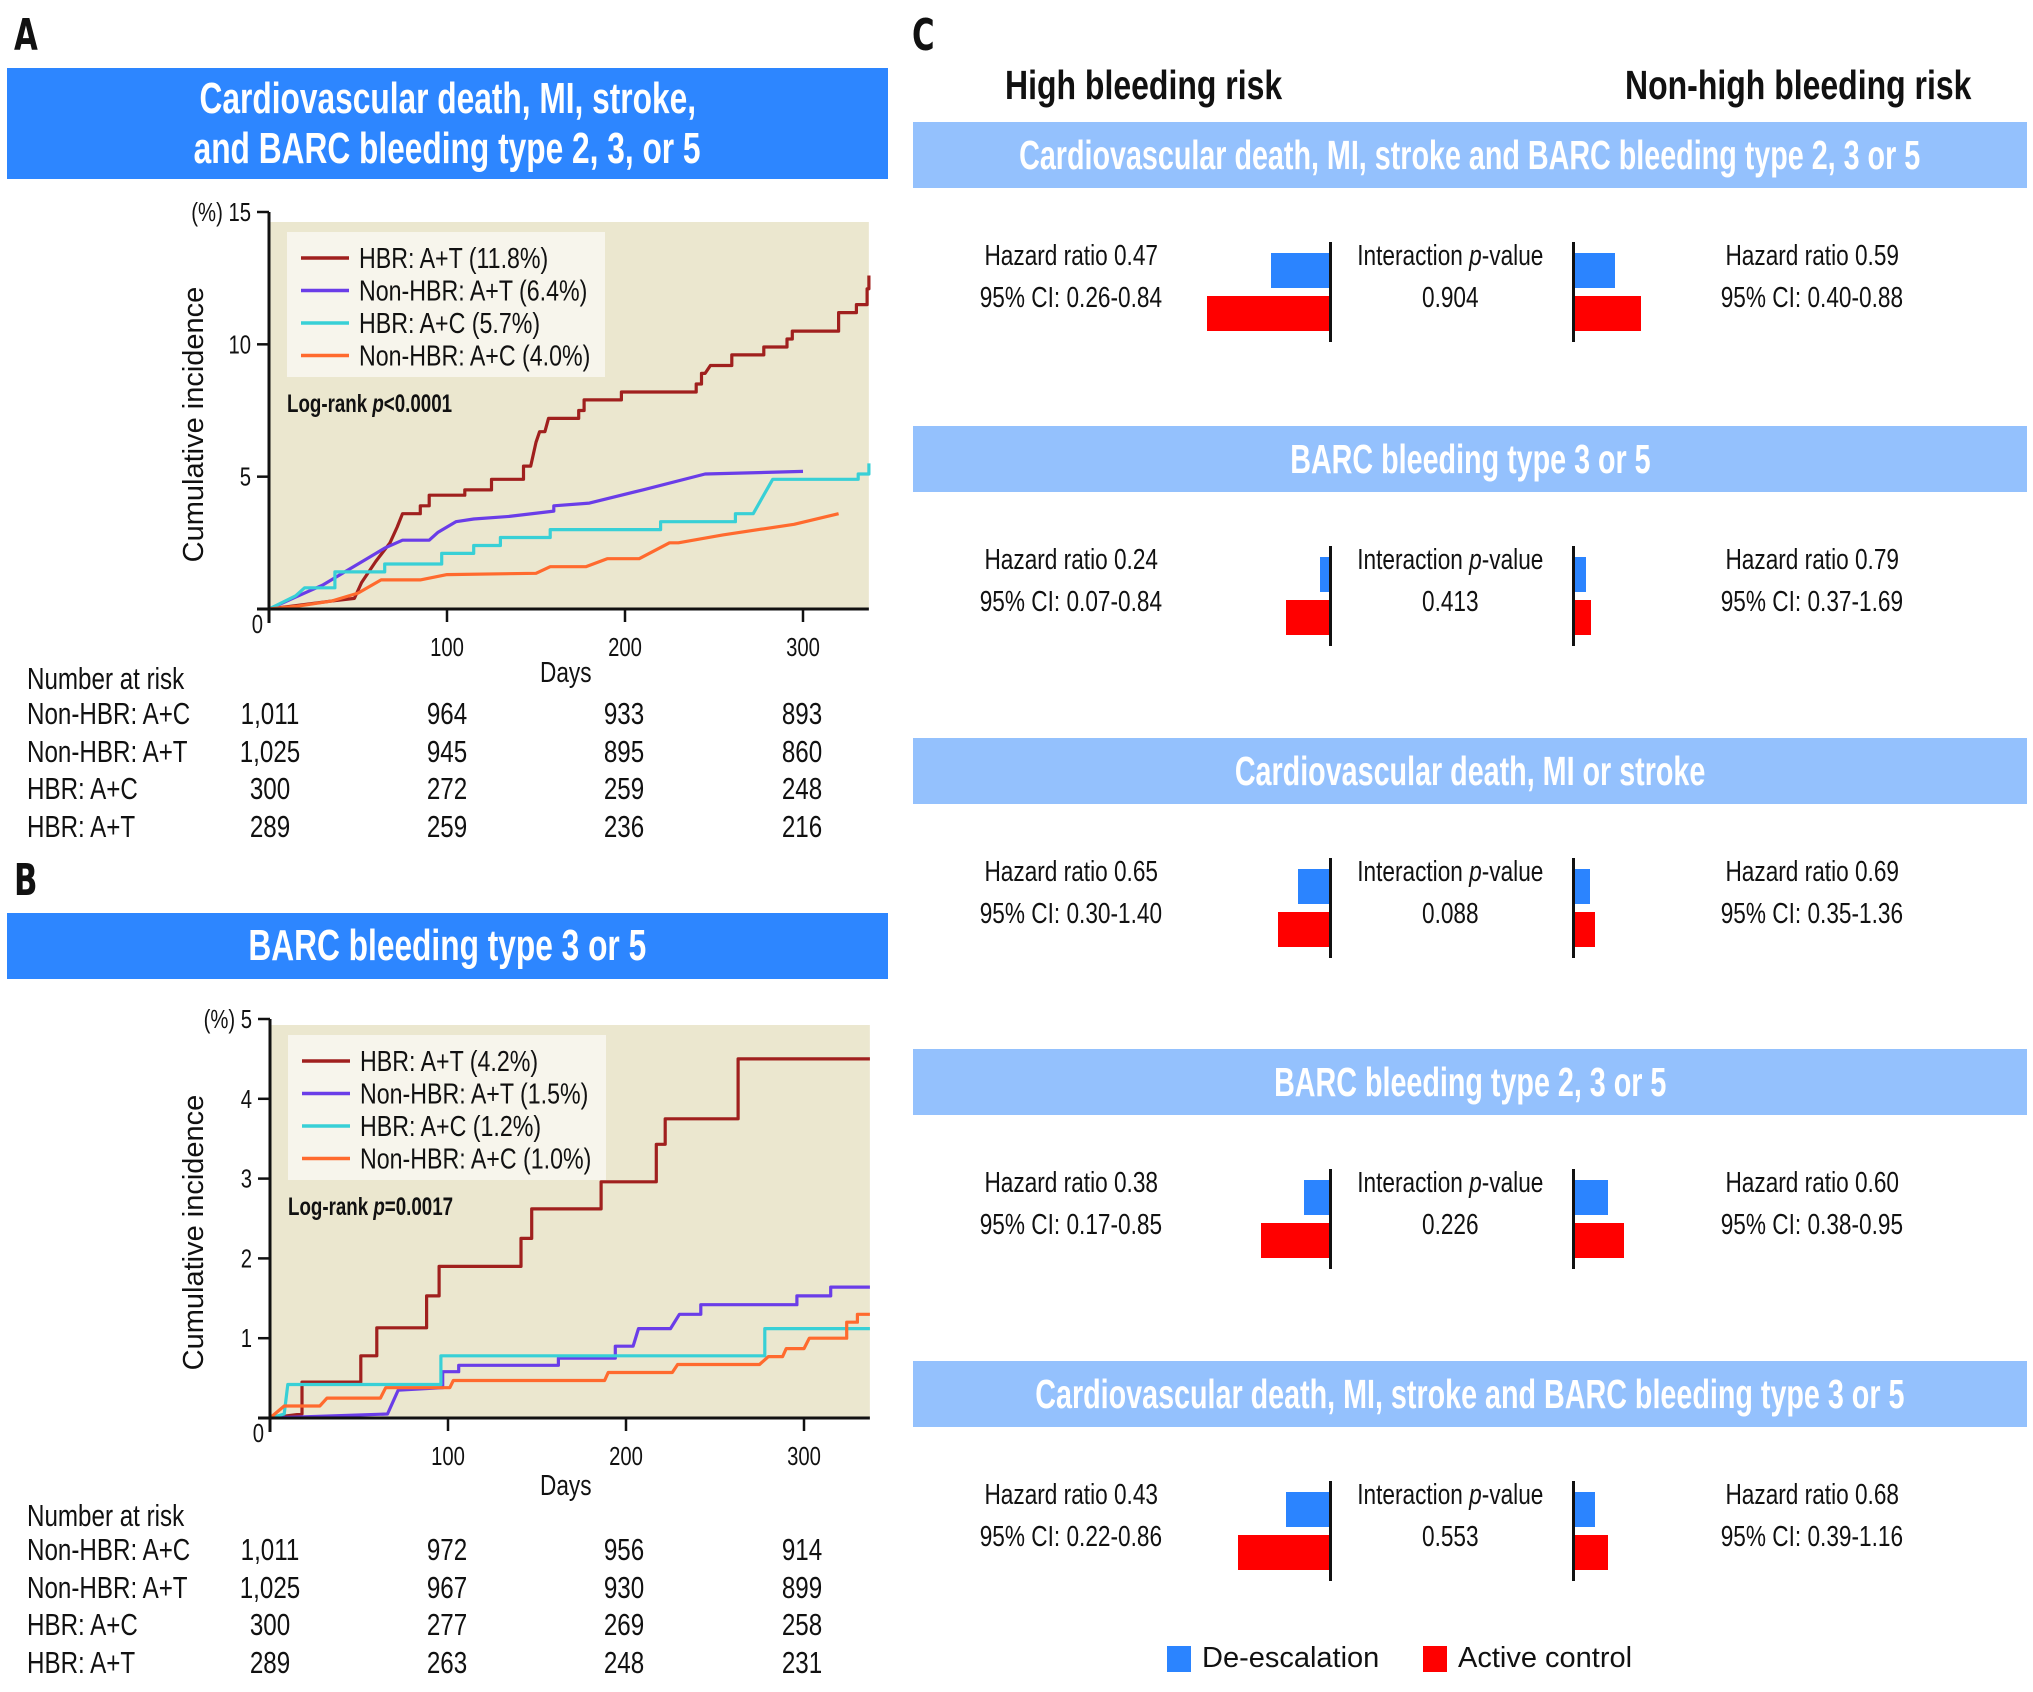 This screenshot has height=1692, width=2033. What do you see at coordinates (1182, 85) in the screenshot?
I see `column-header-hbr: High bleeding risk` at bounding box center [1182, 85].